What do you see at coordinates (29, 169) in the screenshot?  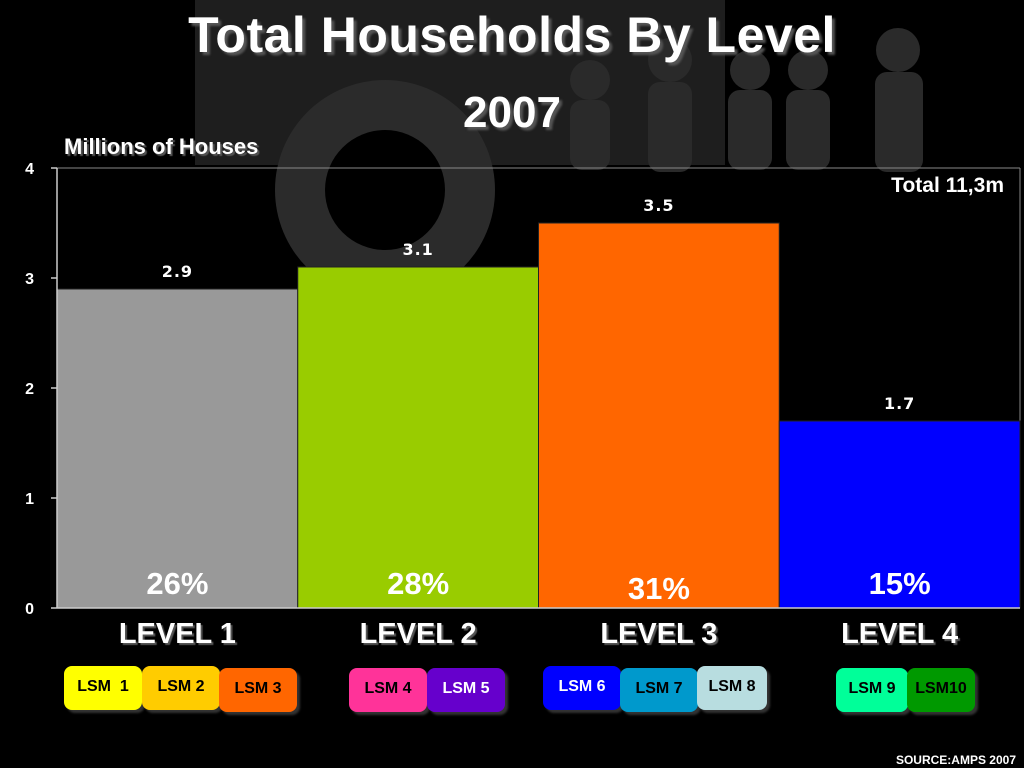 I see `y-tick-label: 4` at bounding box center [29, 169].